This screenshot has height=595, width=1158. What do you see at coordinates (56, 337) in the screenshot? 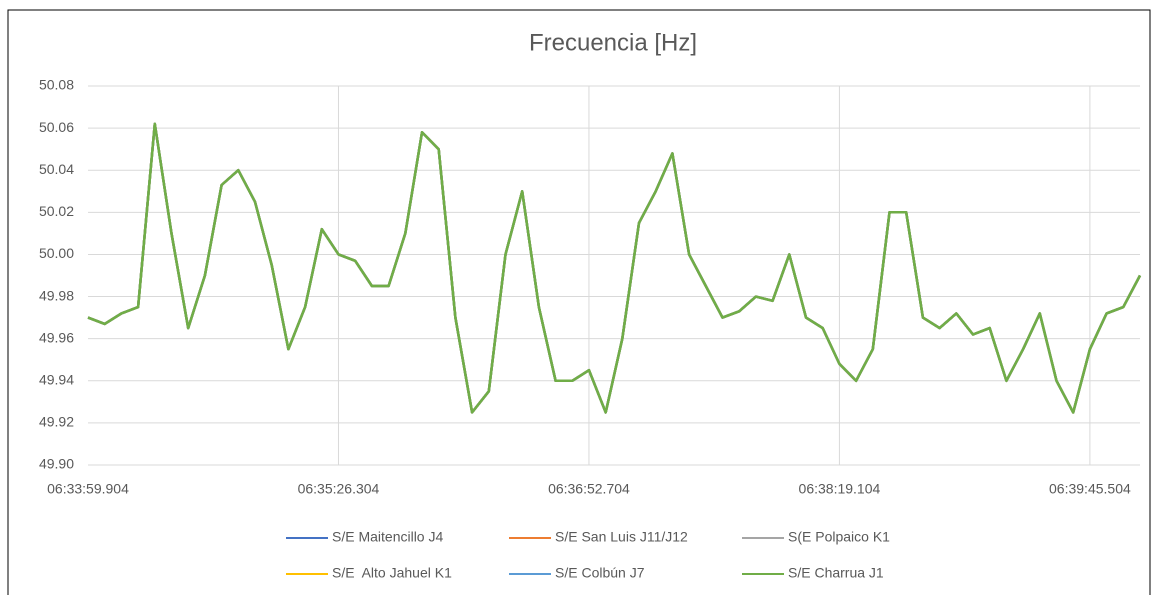
I see `y-tick-label: 49.96` at bounding box center [56, 337].